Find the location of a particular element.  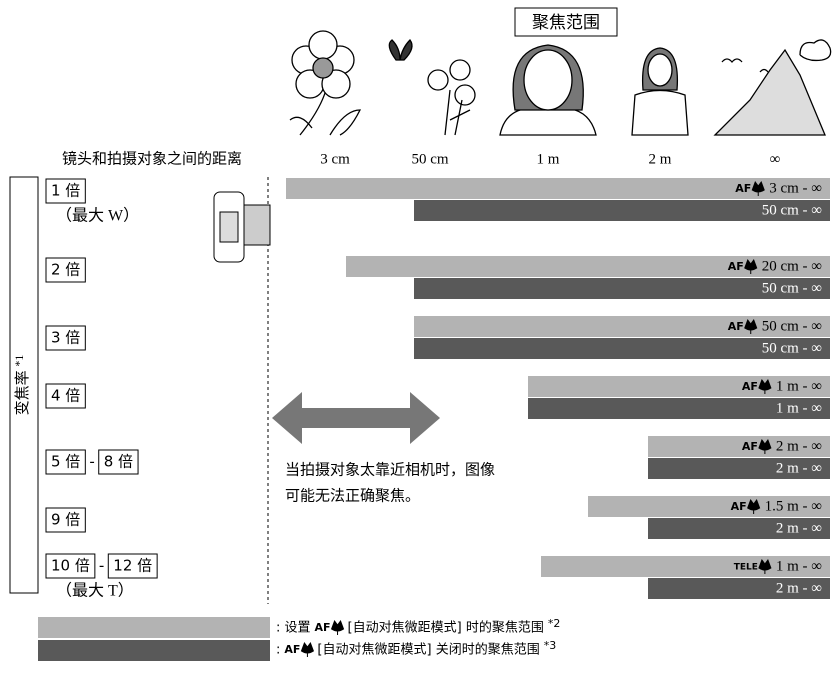

note-line: 当拍摄对象太靠近相机时，图像 is located at coordinates (390, 470).